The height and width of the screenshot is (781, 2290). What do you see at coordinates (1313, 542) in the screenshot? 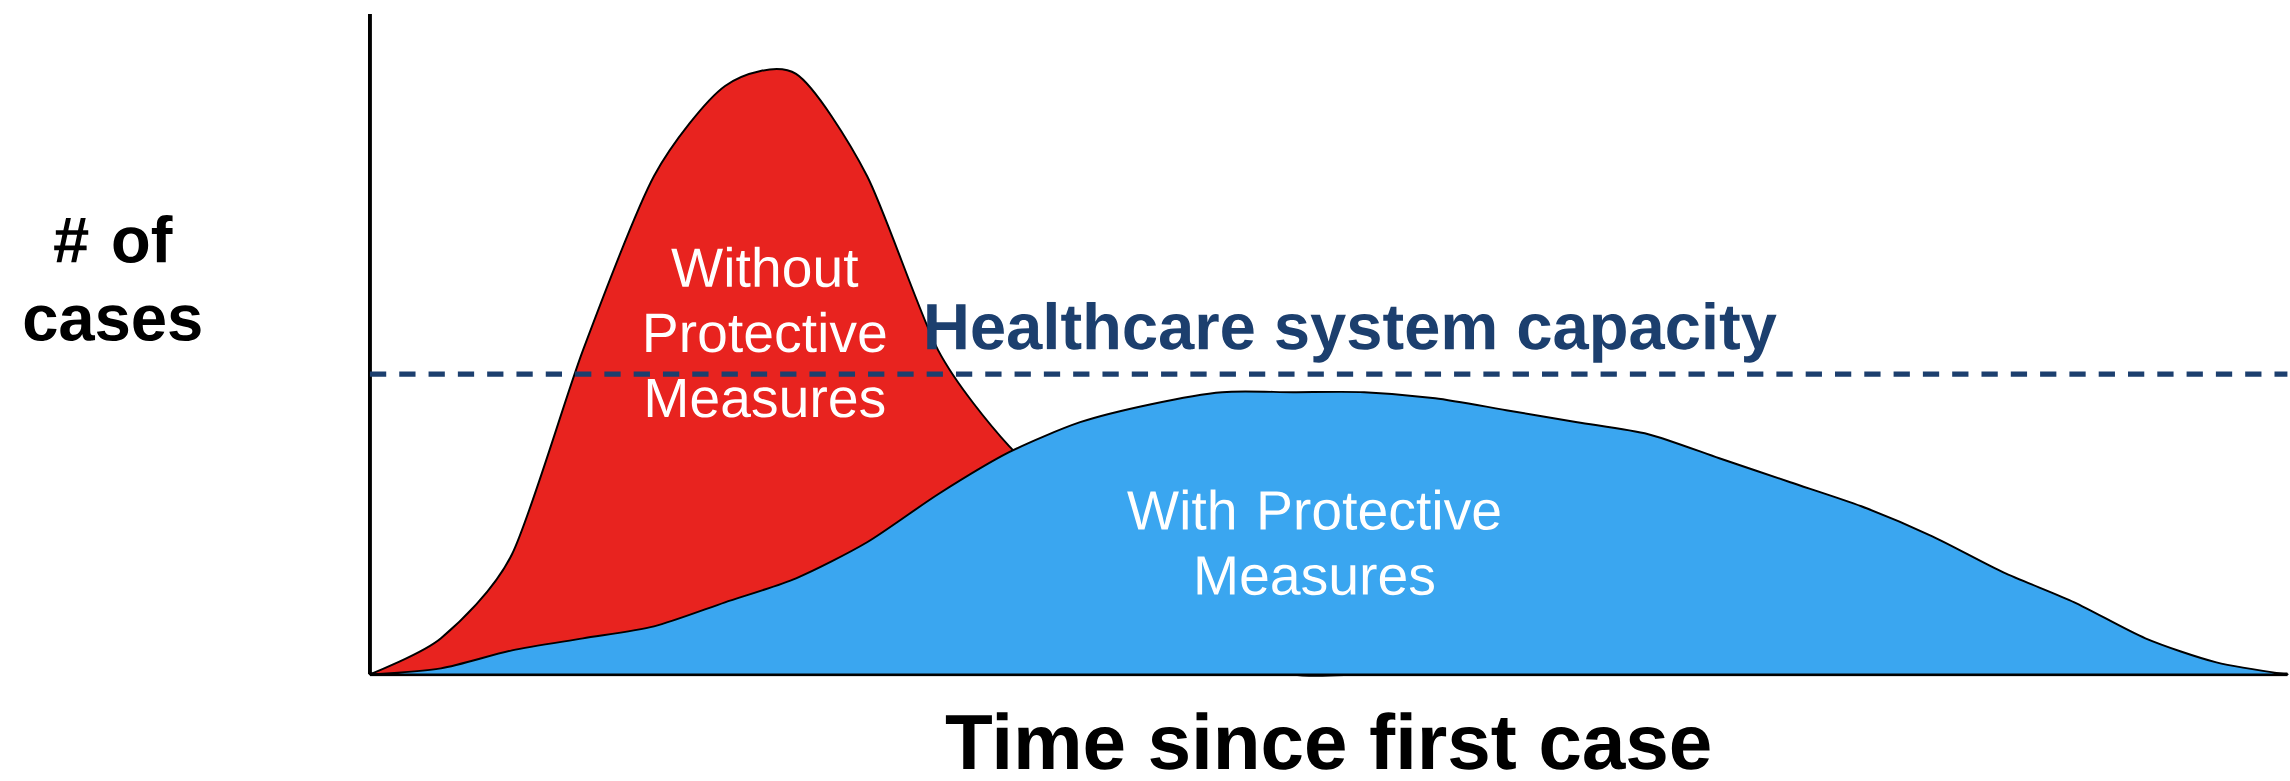
I see `series-label: With Protective Measures` at bounding box center [1313, 542].